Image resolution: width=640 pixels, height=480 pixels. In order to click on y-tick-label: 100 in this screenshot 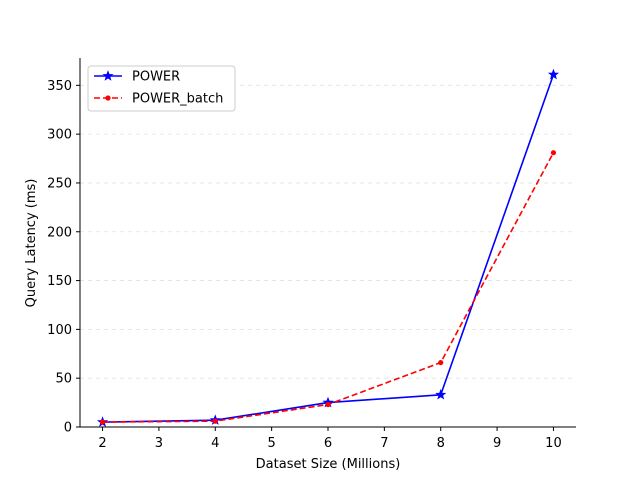, I will do `click(59, 330)`.